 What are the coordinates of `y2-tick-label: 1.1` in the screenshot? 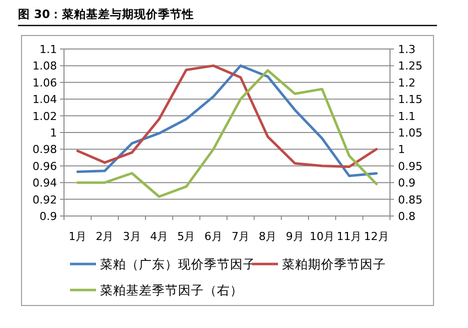 It's located at (407, 116).